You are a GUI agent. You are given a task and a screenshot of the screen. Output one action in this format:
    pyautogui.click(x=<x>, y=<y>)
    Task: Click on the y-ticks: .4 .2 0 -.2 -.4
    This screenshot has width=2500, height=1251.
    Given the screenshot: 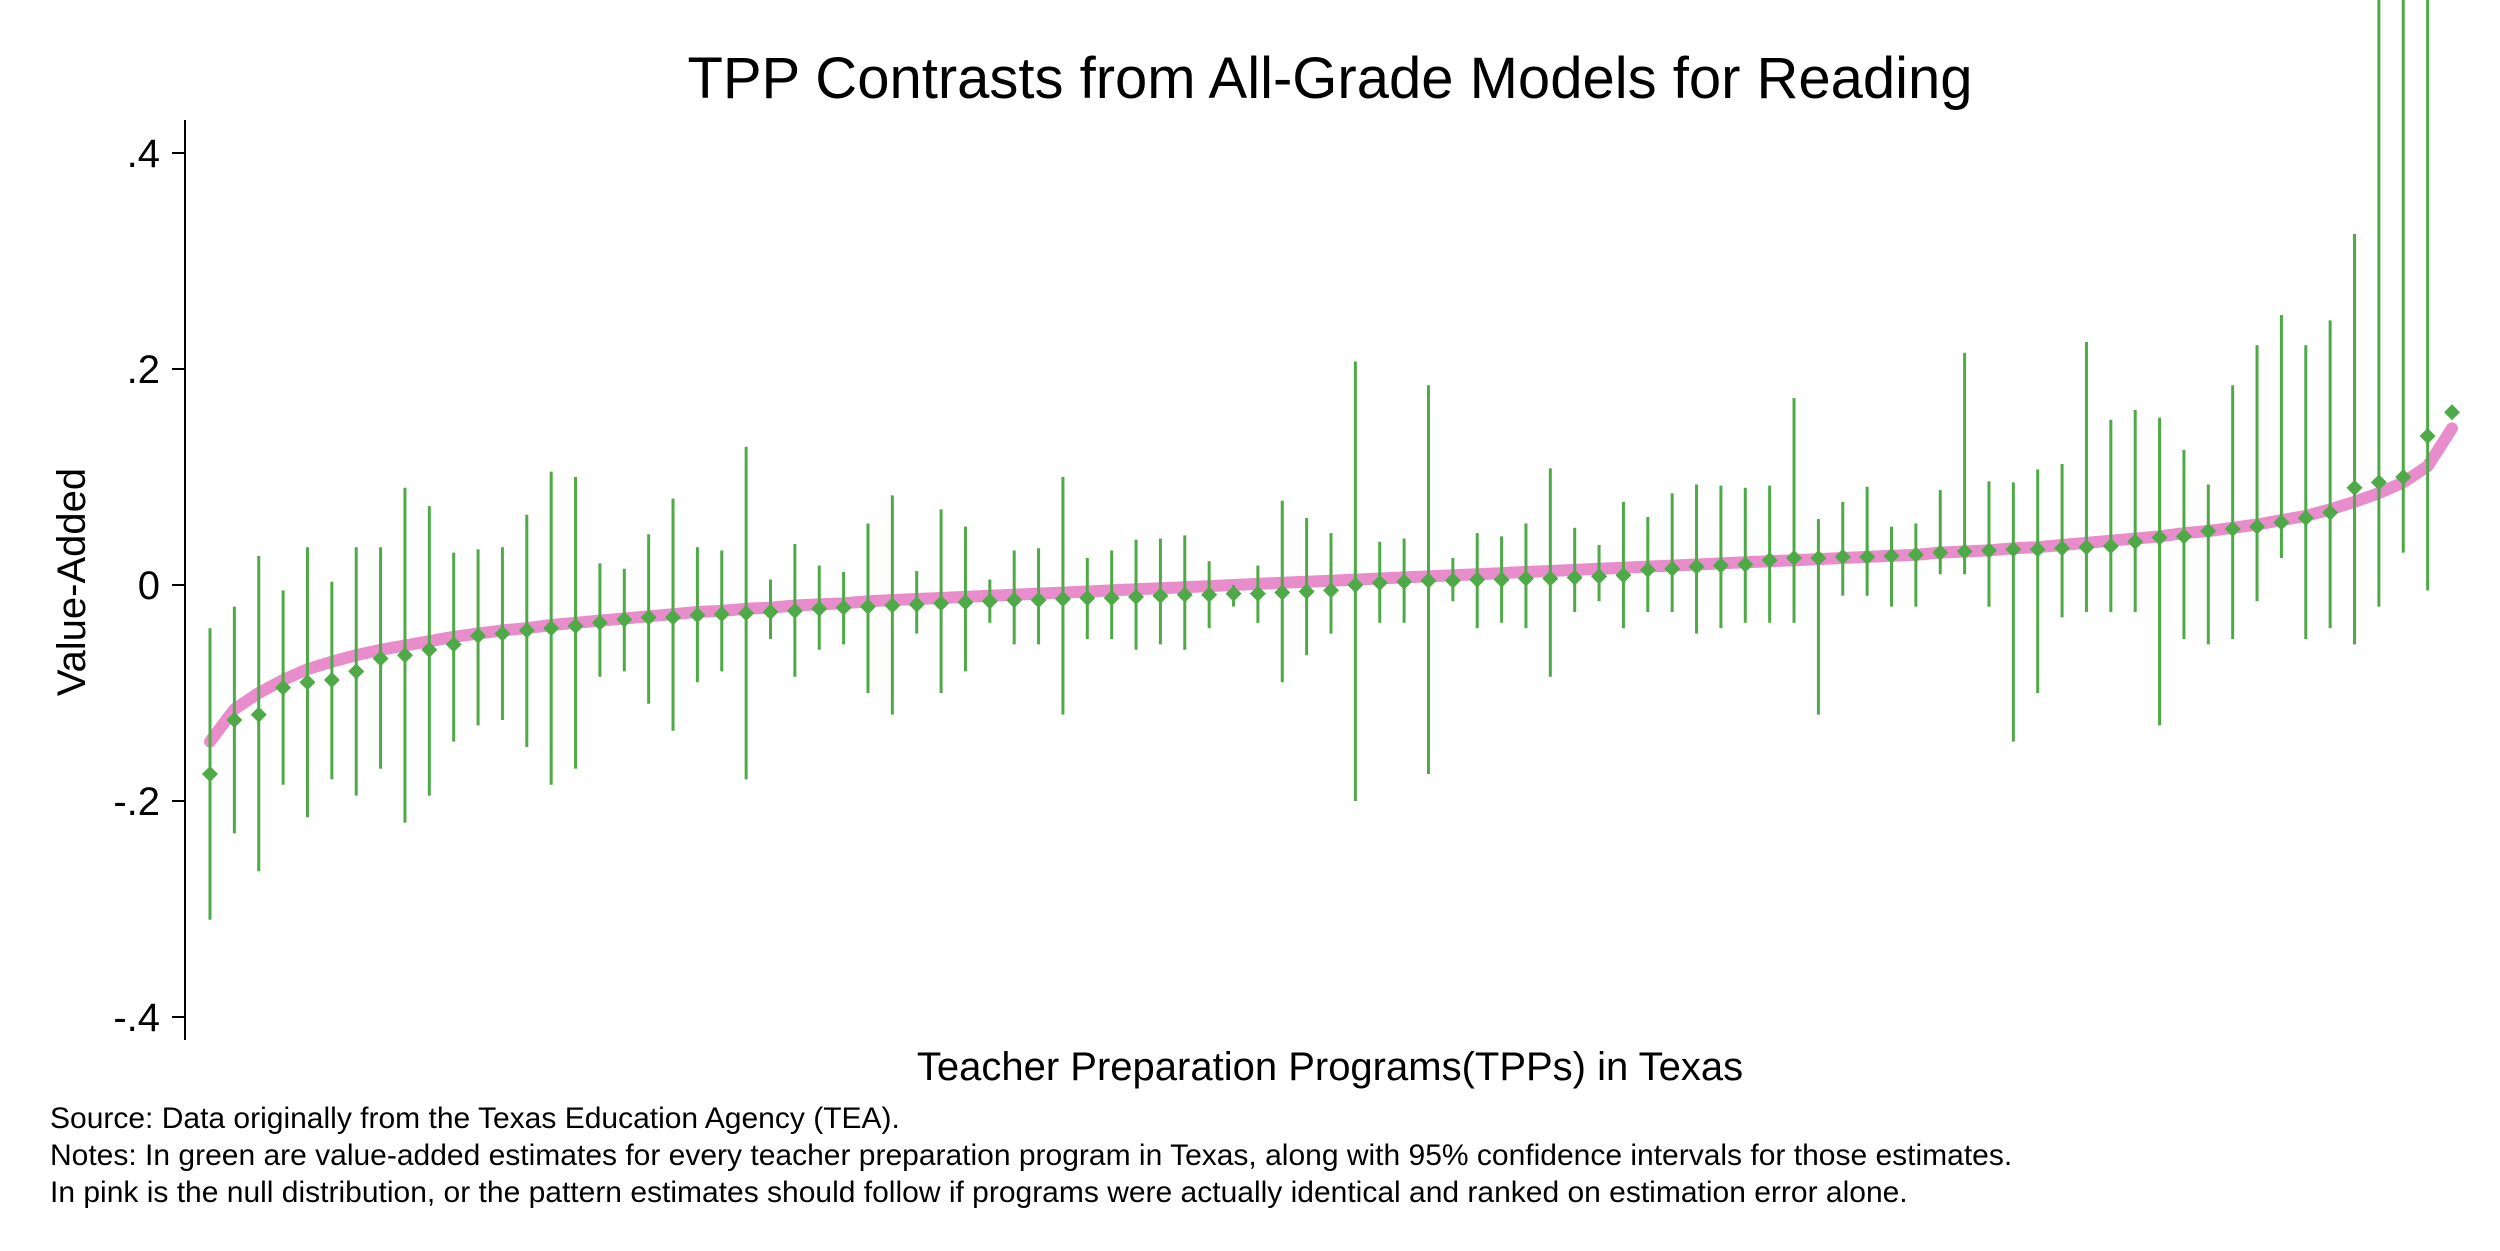 What is the action you would take?
    pyautogui.click(x=149, y=586)
    